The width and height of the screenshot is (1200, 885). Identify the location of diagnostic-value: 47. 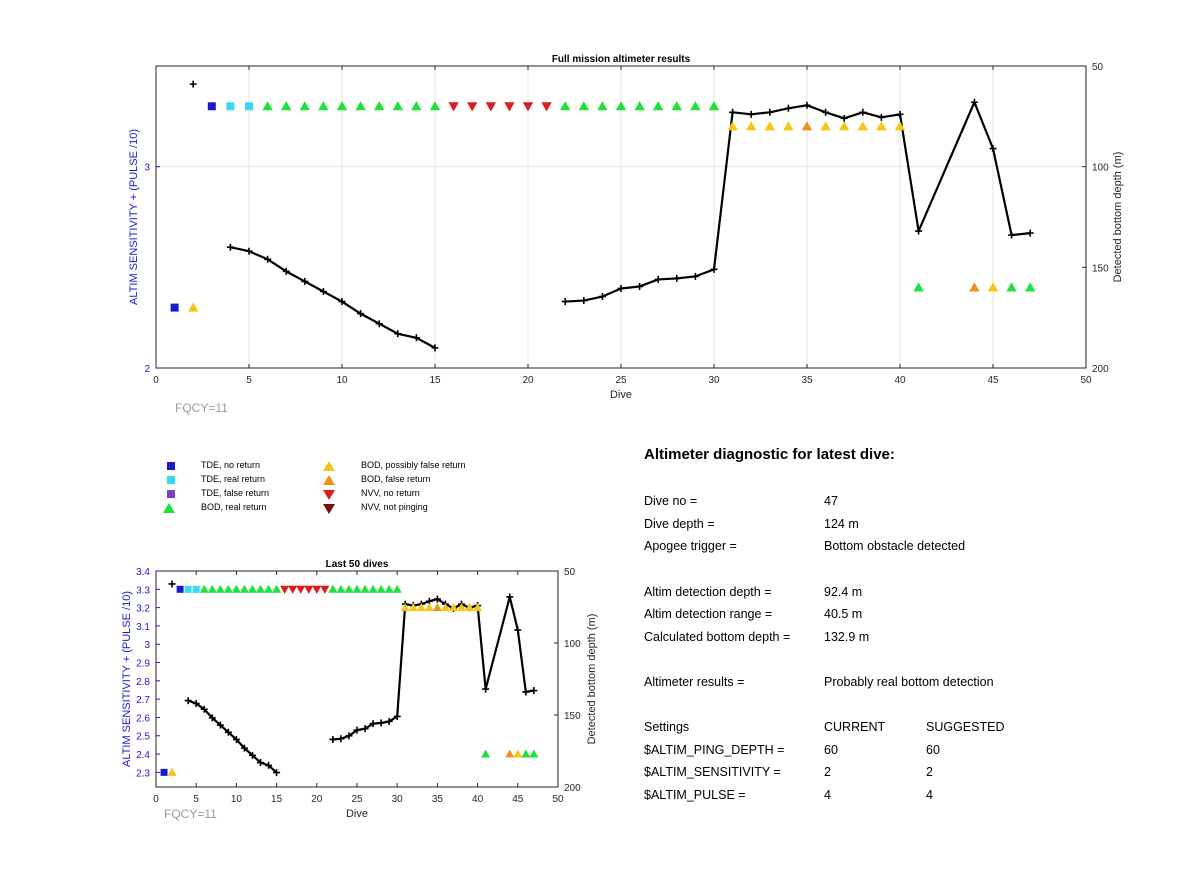
(831, 501).